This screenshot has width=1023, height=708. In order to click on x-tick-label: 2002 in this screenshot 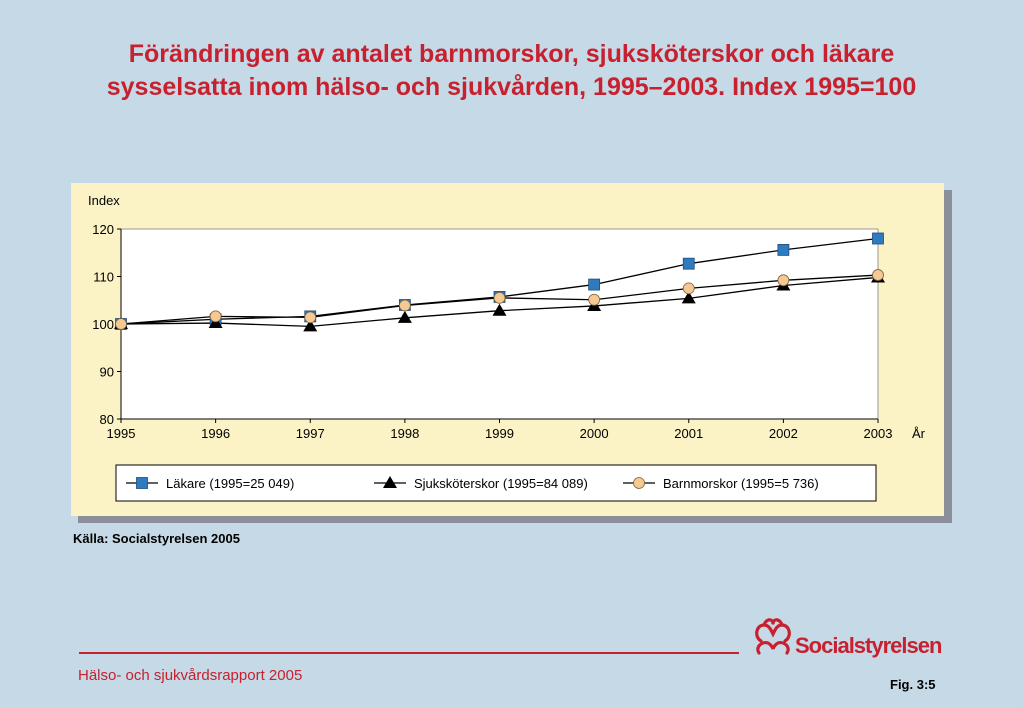, I will do `click(783, 433)`.